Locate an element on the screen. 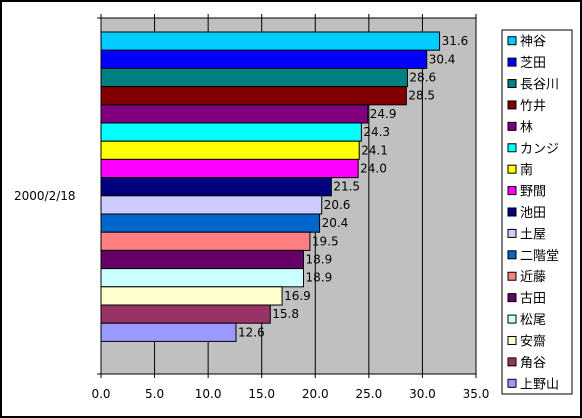  legend-label: 神谷 is located at coordinates (533, 42).